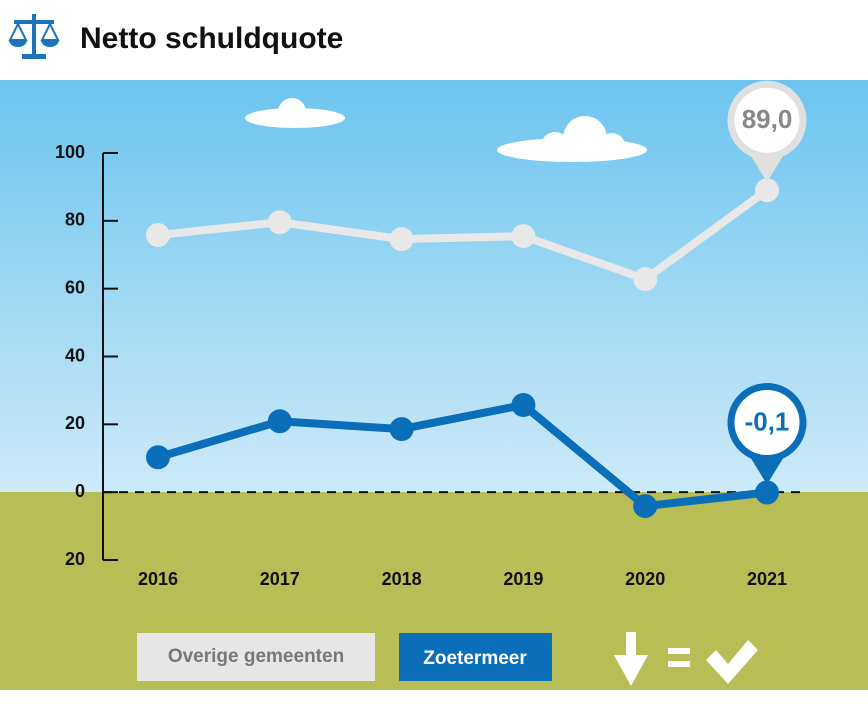 This screenshot has height=716, width=868. Describe the element at coordinates (211, 38) in the screenshot. I see `chart-title: Netto schuldquote` at that location.